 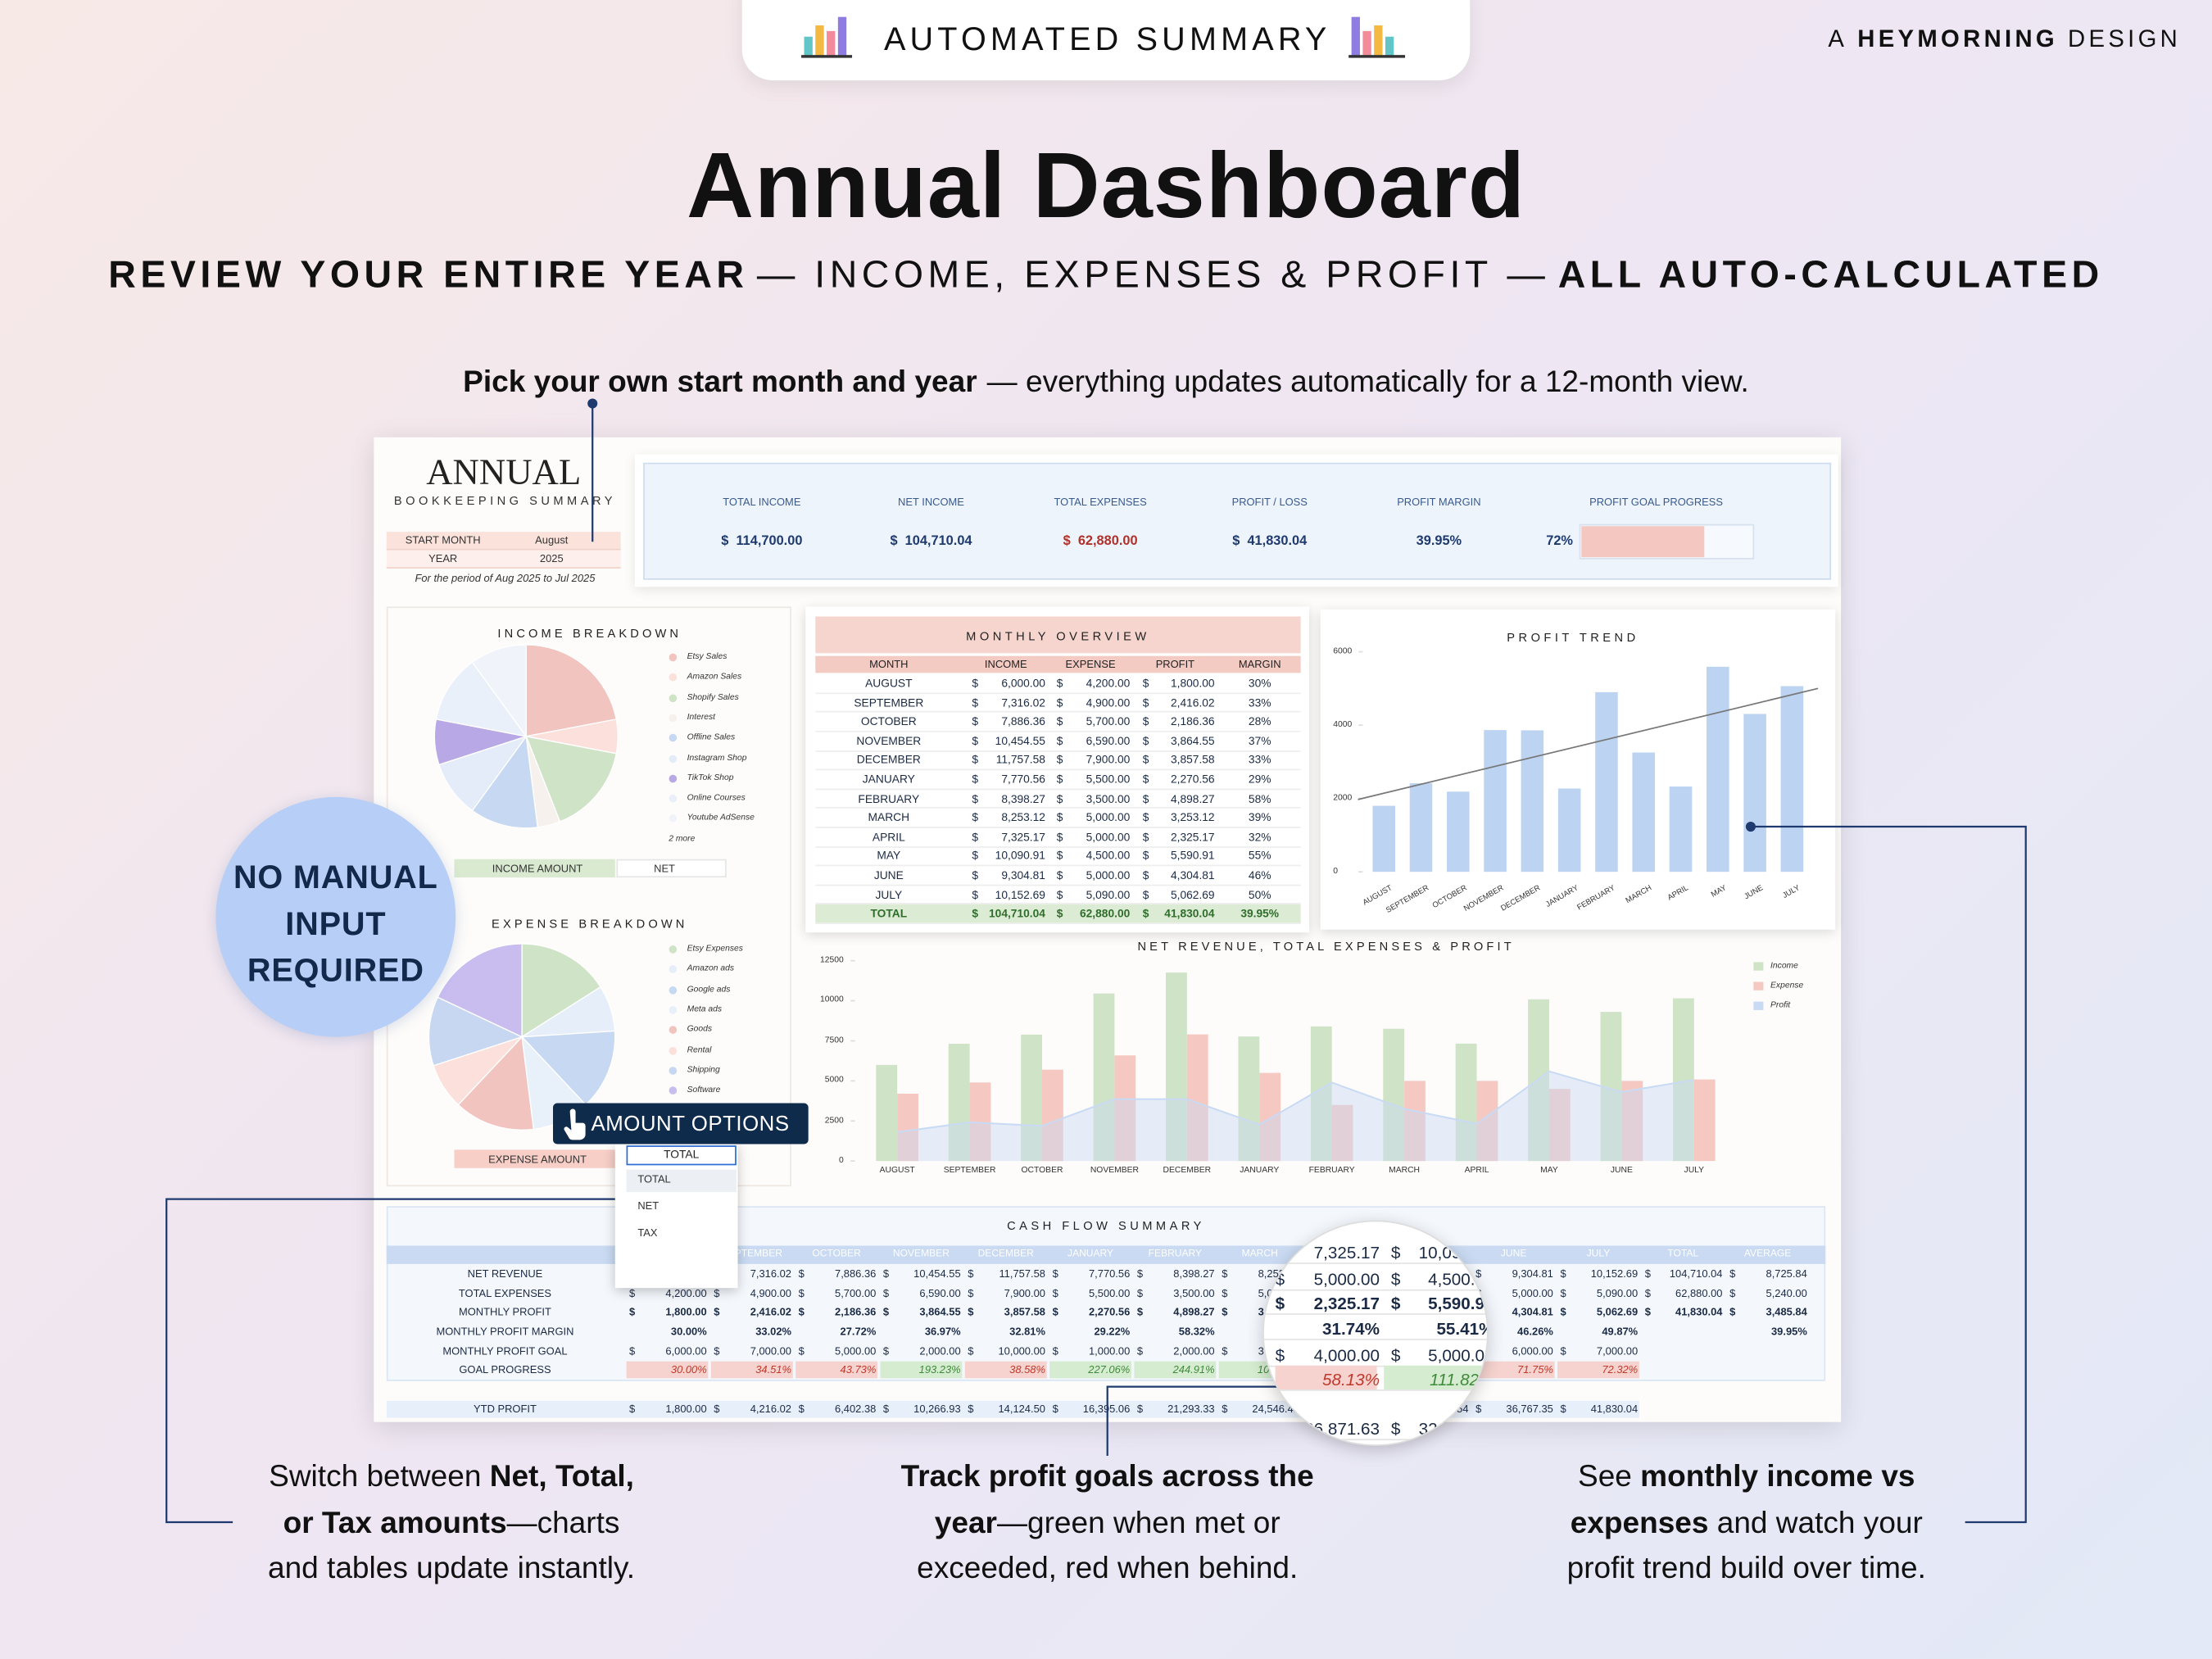 What do you see at coordinates (451, 1476) in the screenshot?
I see `callout-line: Switch between Net, Total,` at bounding box center [451, 1476].